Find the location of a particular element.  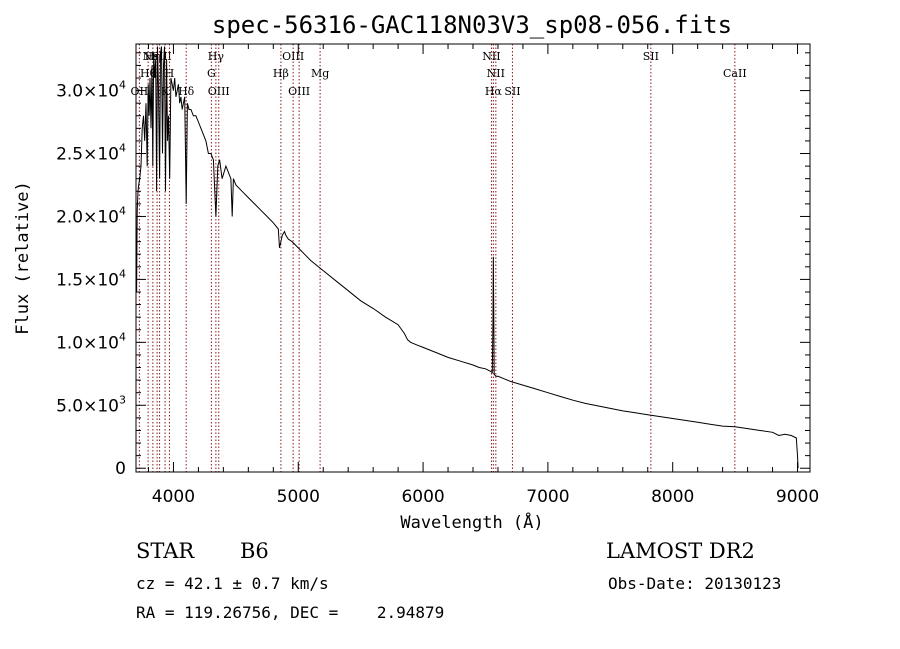

y-tick-exponent-5: 4 is located at coordinates (122, 148).